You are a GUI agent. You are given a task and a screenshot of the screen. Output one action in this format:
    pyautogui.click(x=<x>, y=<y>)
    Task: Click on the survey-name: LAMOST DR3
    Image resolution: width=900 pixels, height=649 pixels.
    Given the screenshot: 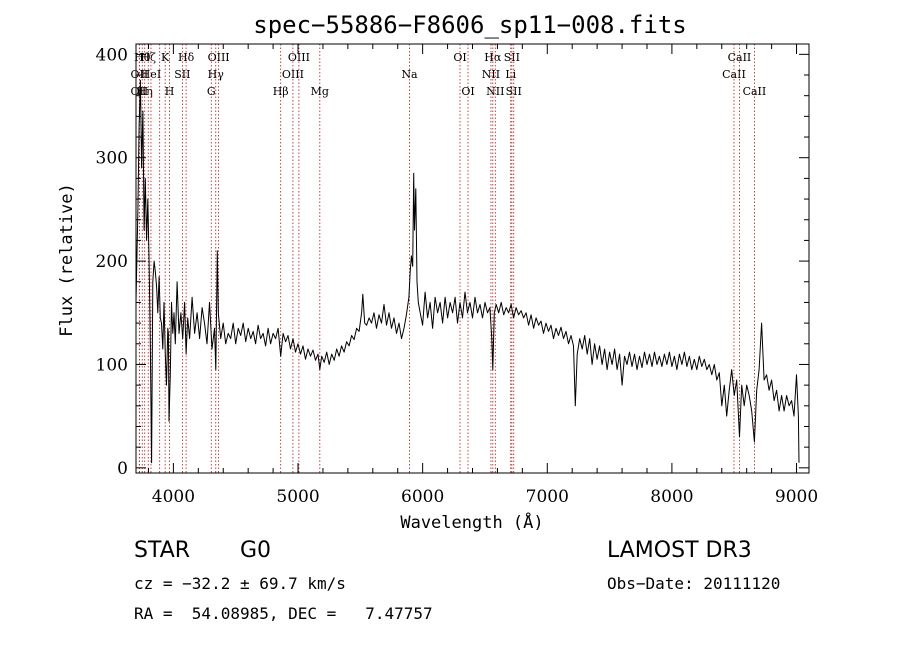 What is the action you would take?
    pyautogui.click(x=679, y=550)
    